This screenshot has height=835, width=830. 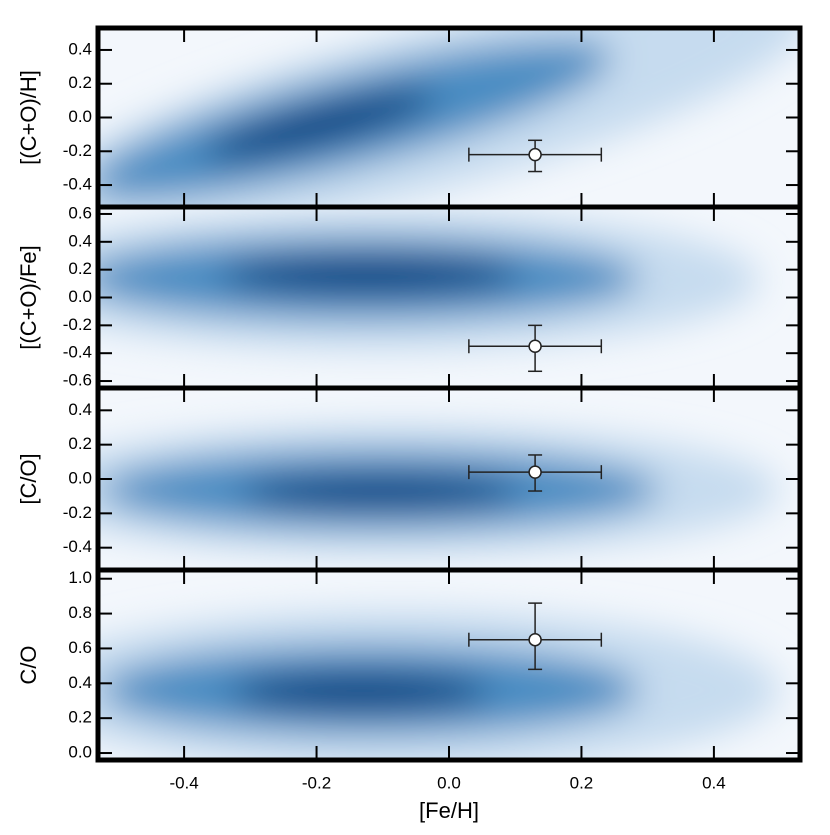 I want to click on y-axis-label: [(C+O)/Fe], so click(x=28, y=297).